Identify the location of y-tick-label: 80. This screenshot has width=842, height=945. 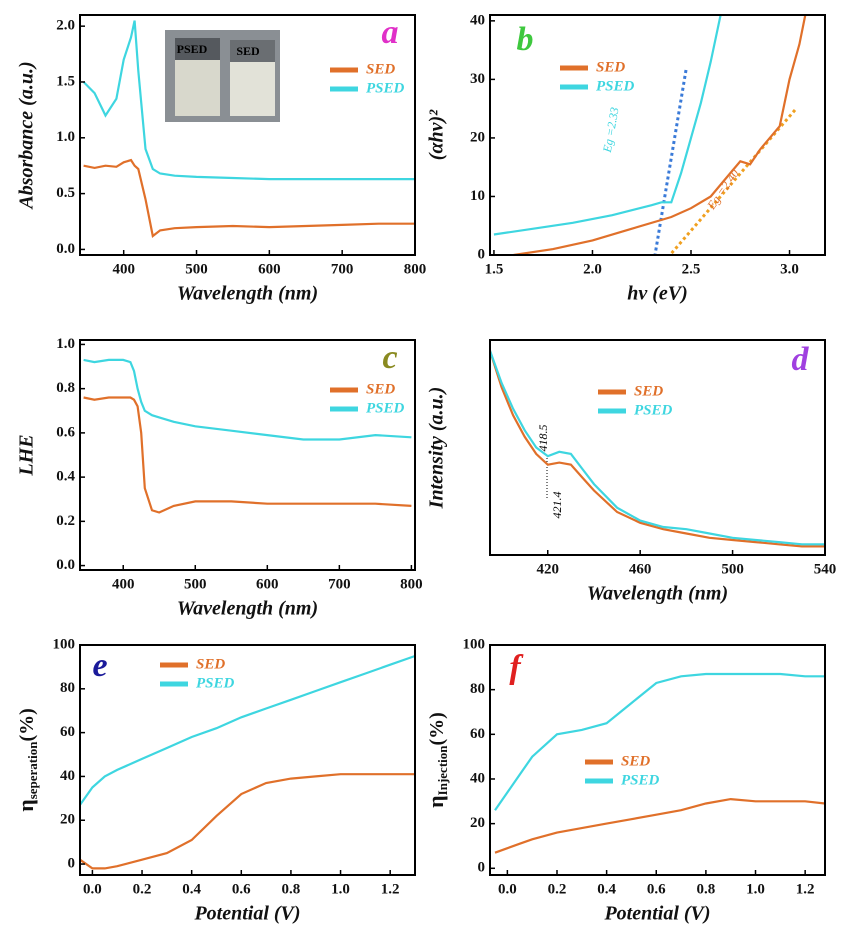
(477, 689).